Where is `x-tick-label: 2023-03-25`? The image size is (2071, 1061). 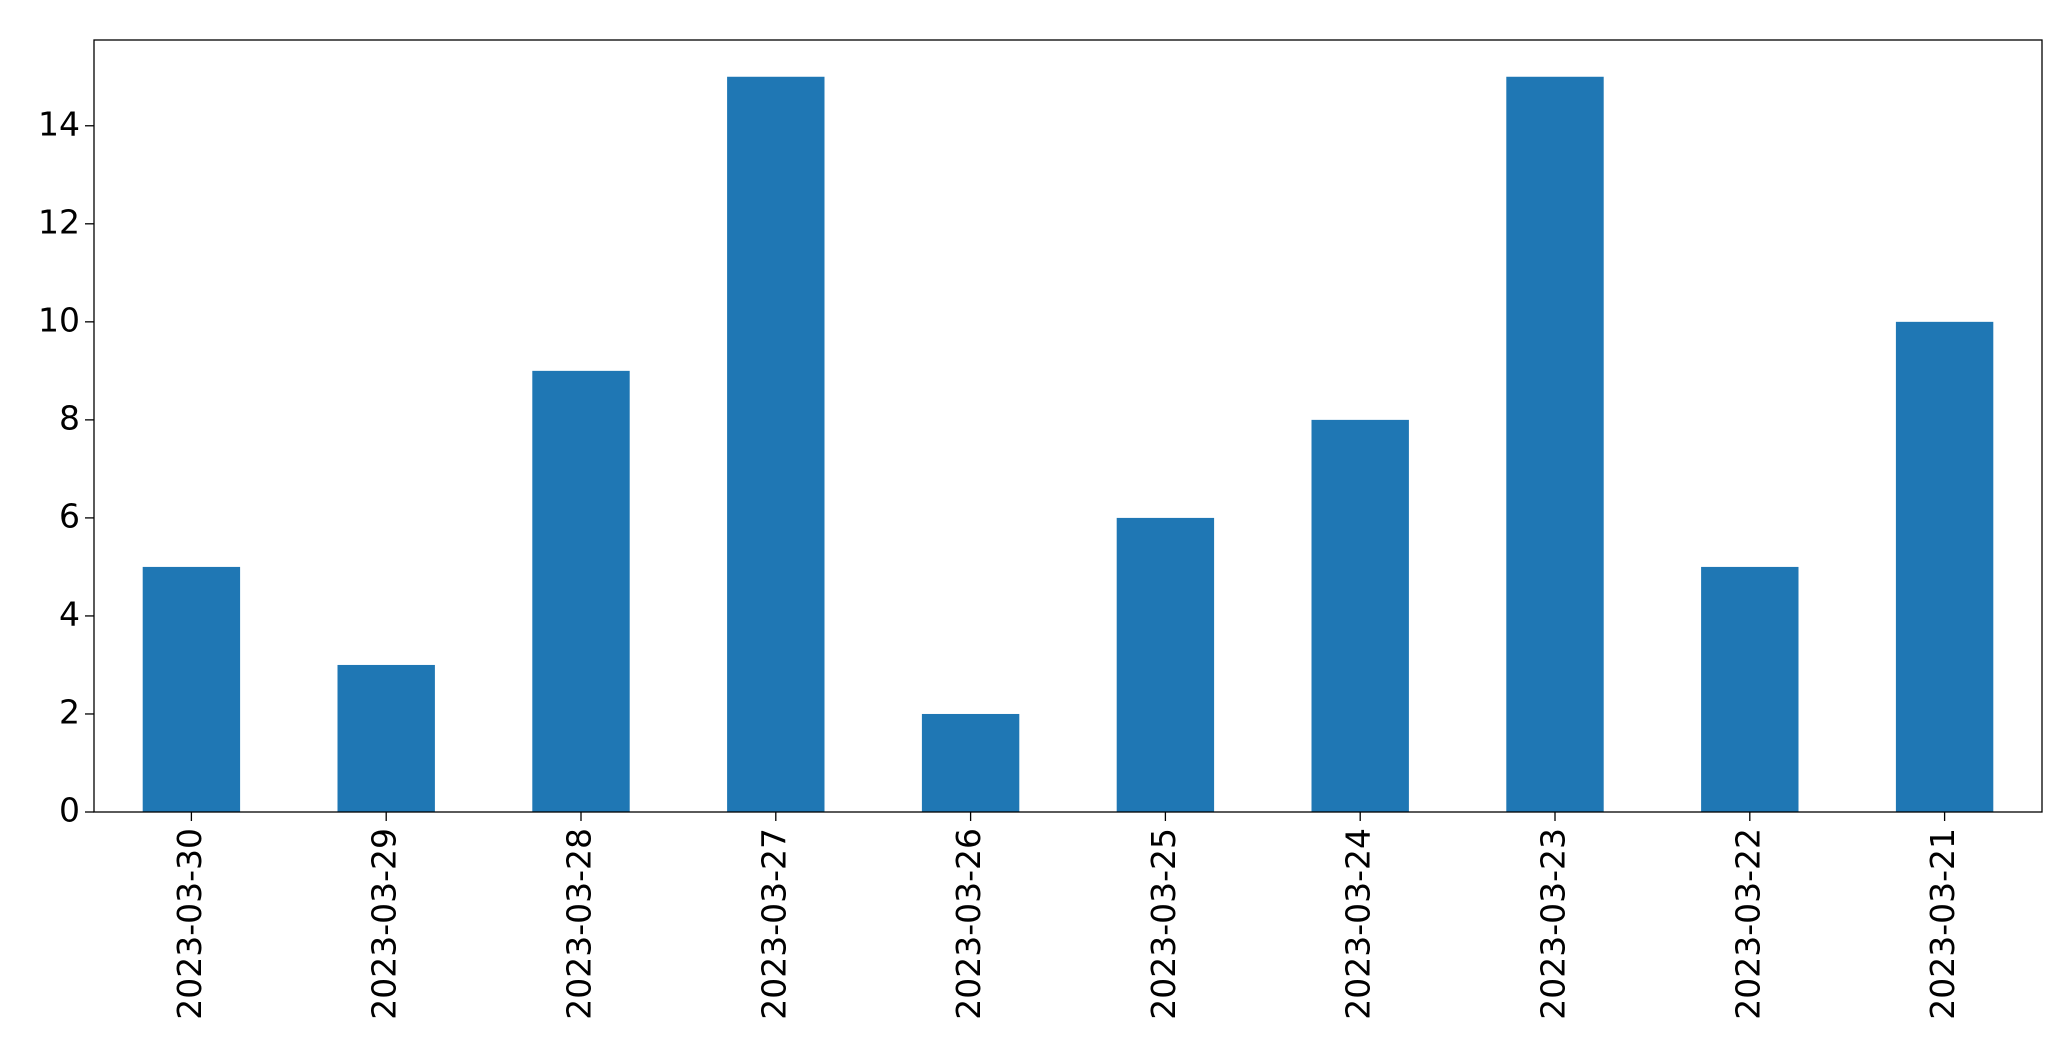 x-tick-label: 2023-03-25 is located at coordinates (1163, 924).